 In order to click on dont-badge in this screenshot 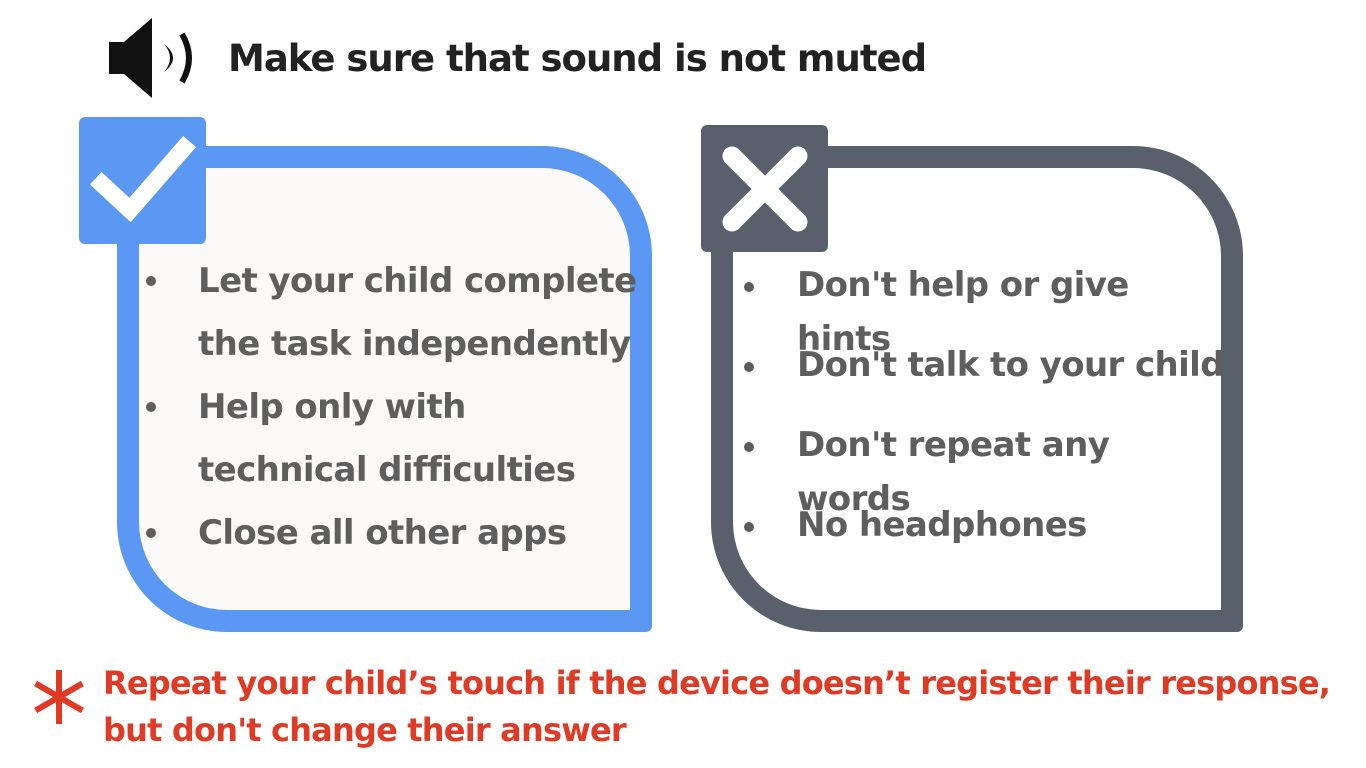, I will do `click(764, 188)`.